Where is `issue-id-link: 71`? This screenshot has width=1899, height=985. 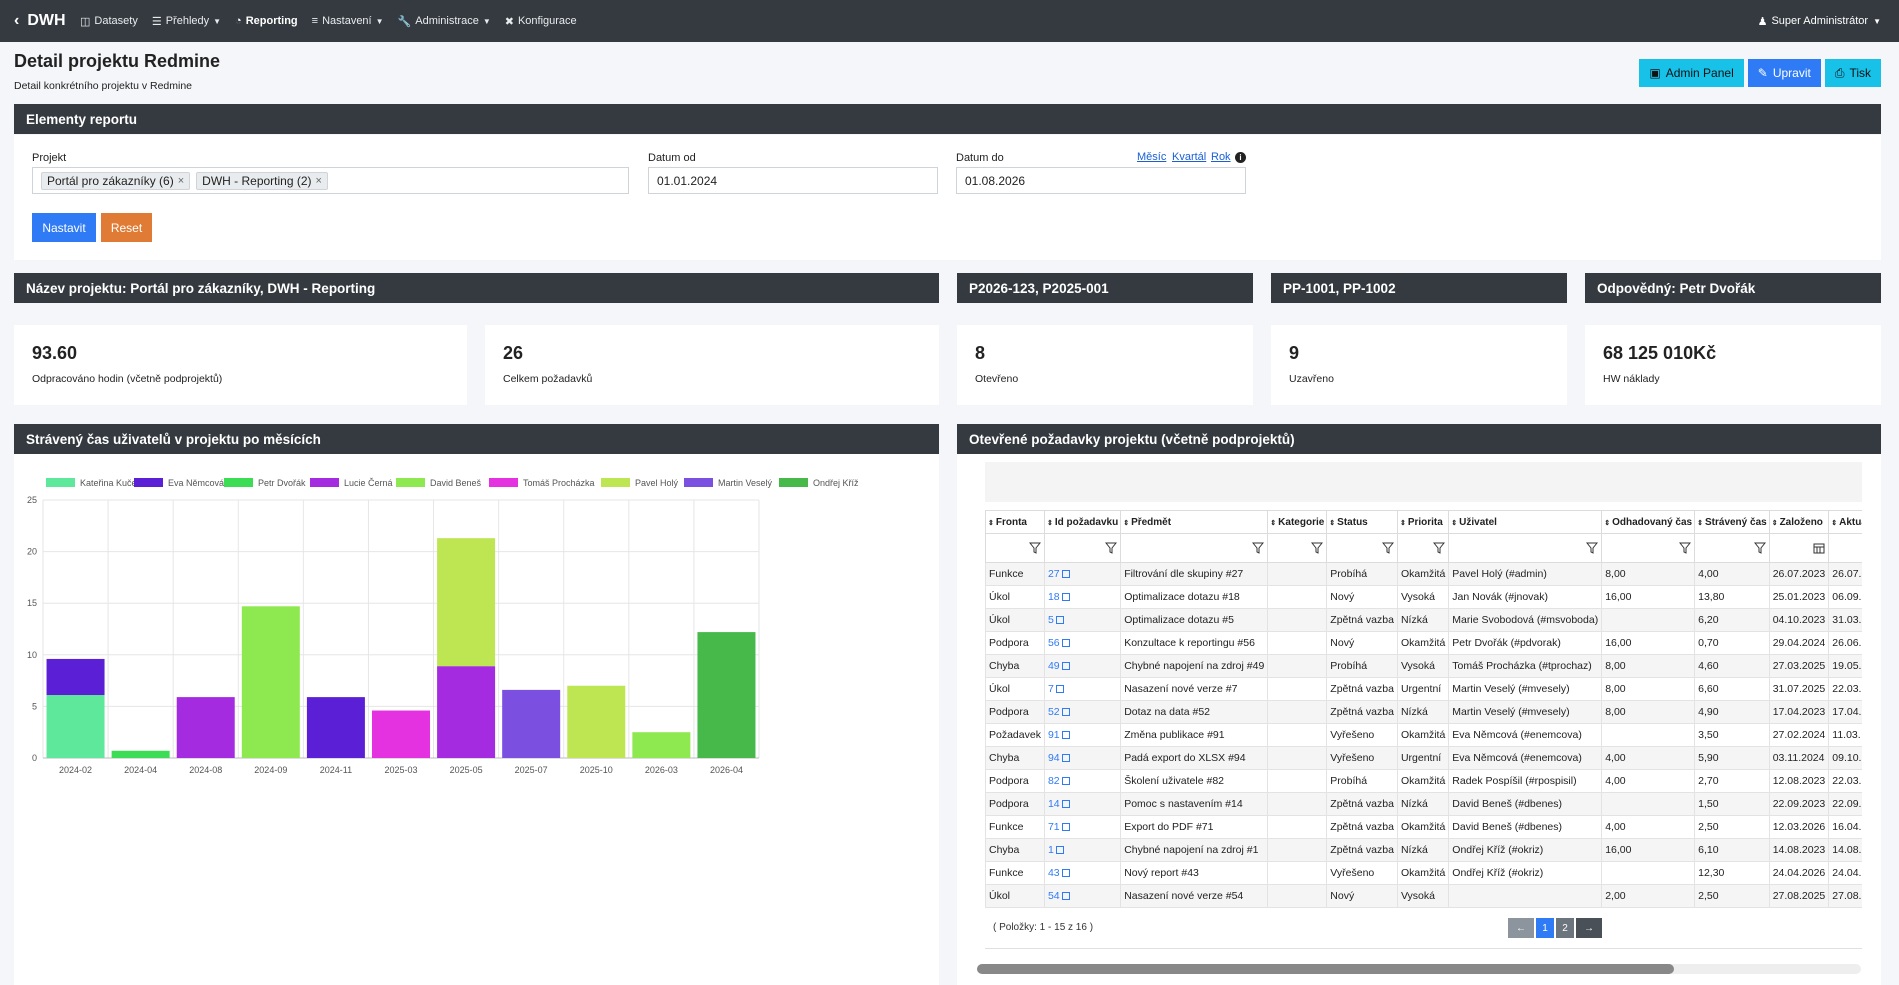
issue-id-link: 71 is located at coordinates (1053, 827).